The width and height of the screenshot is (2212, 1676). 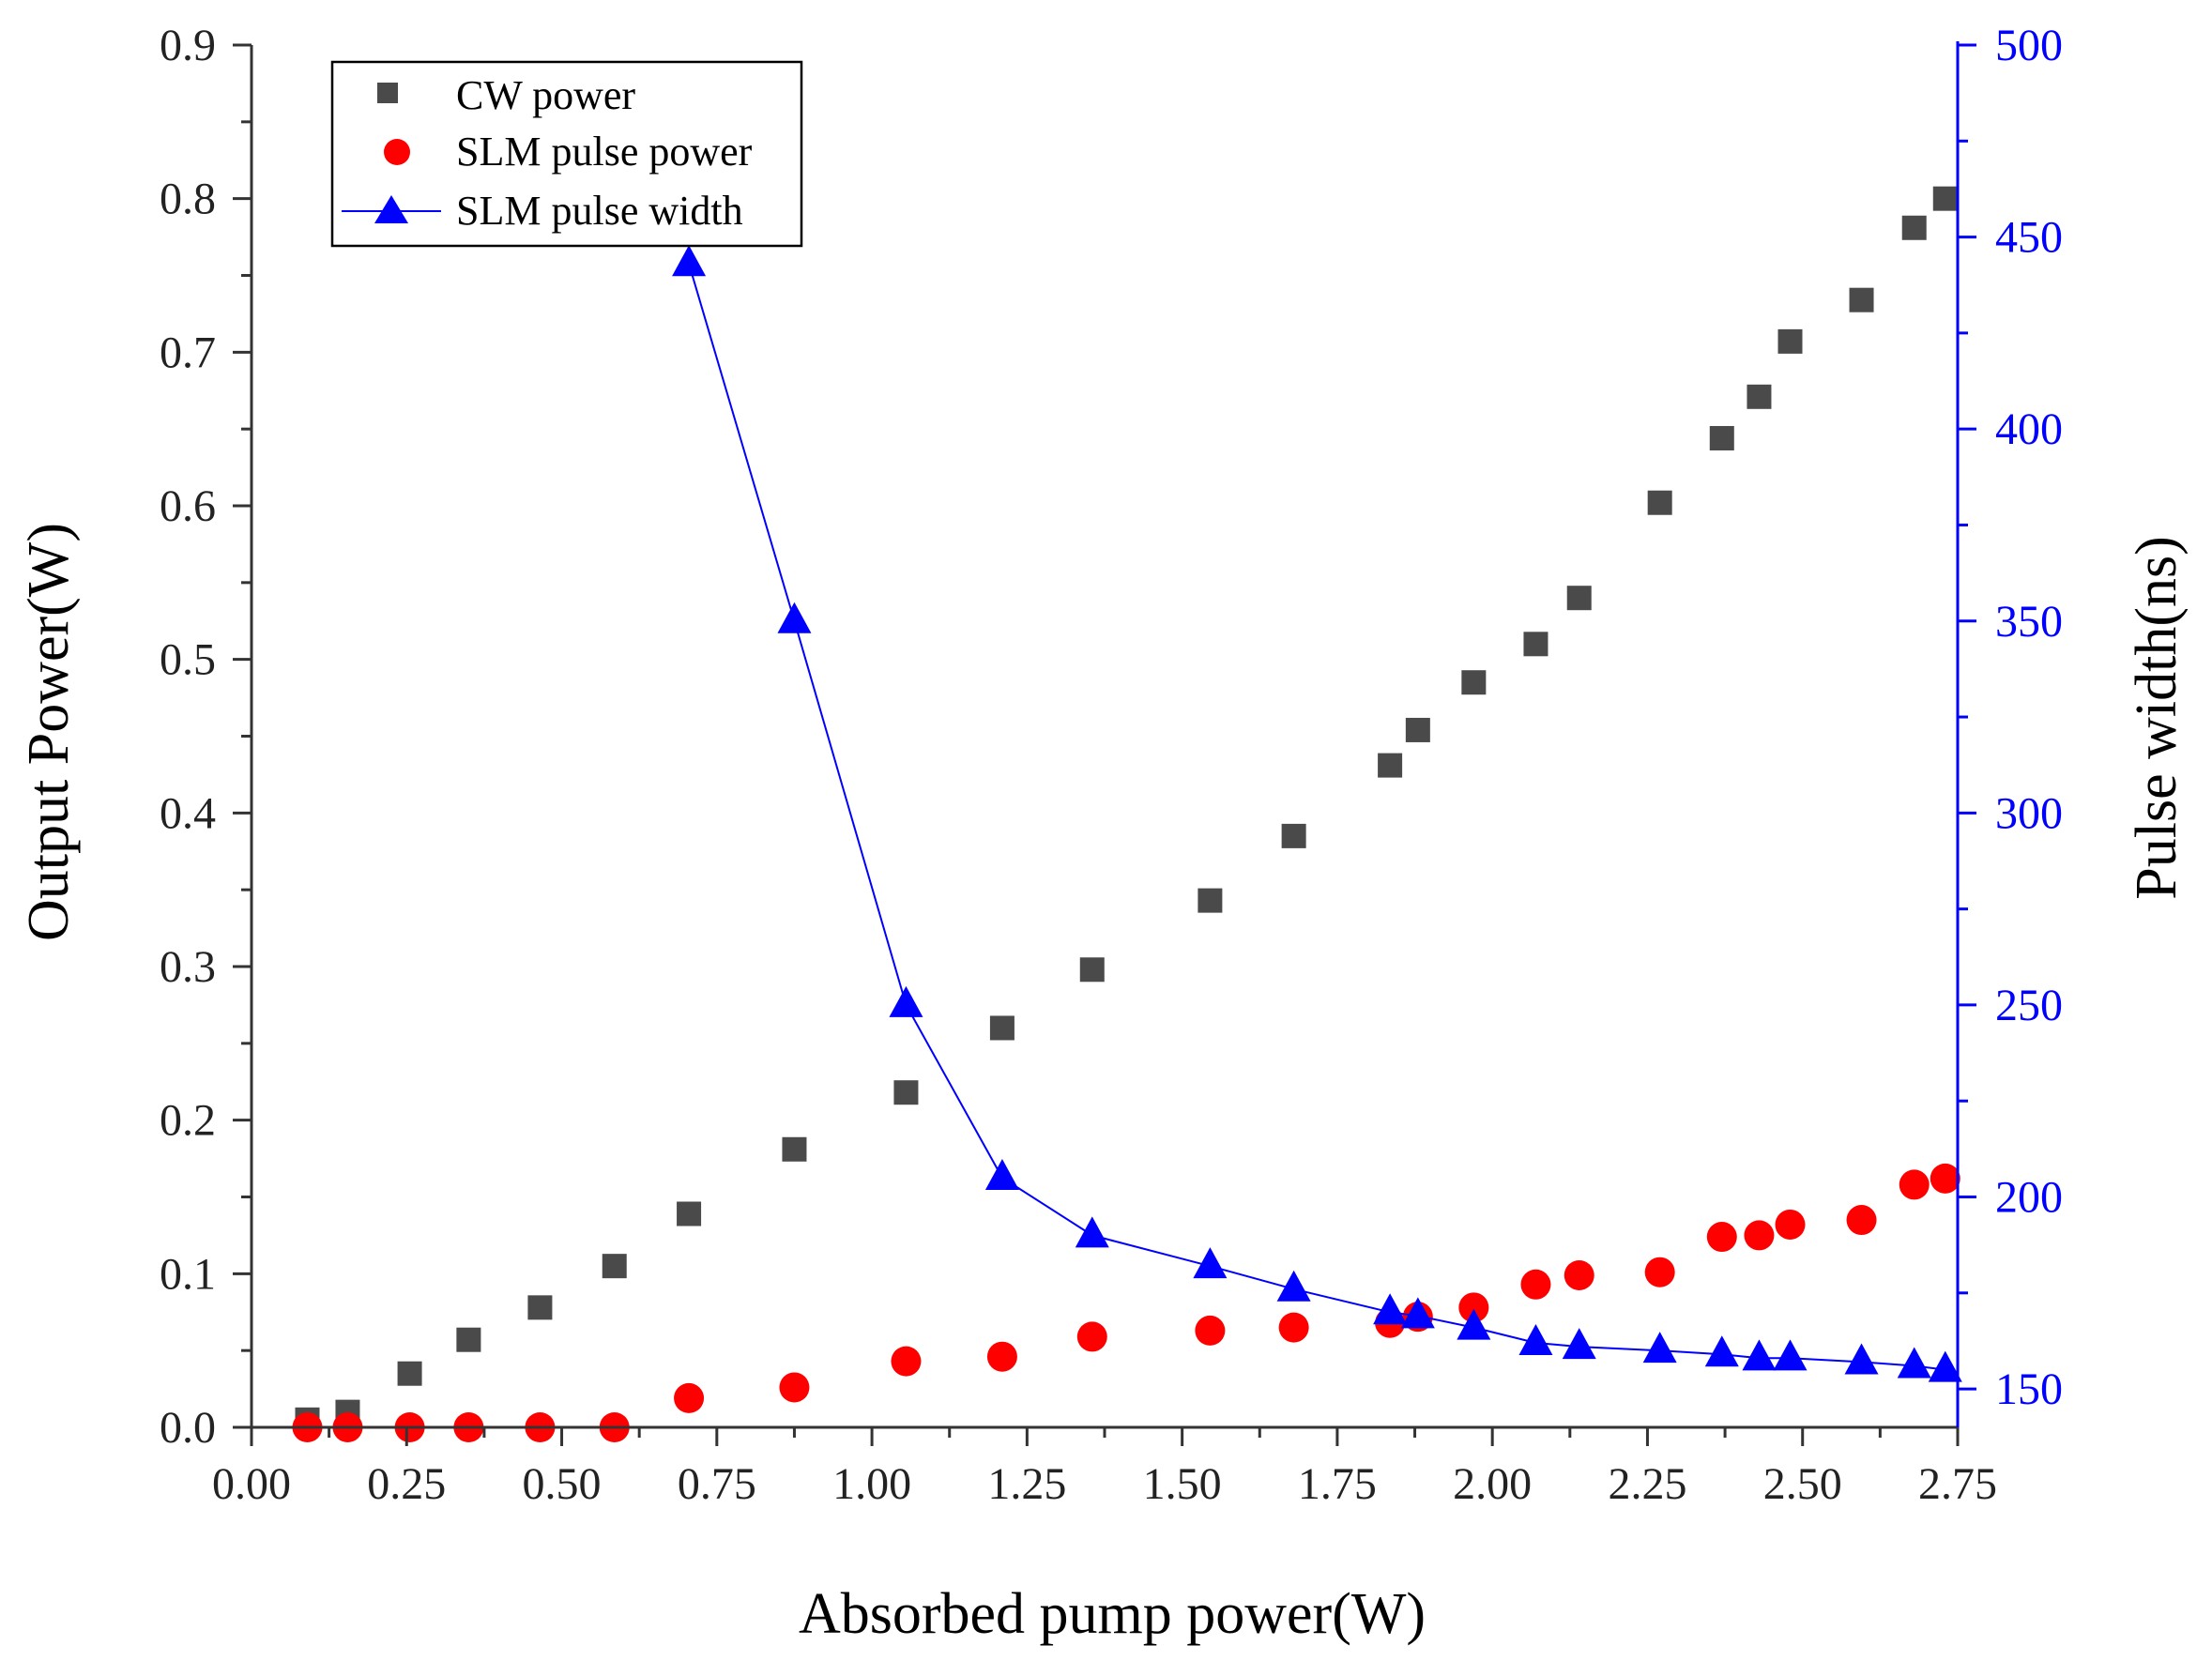 I want to click on legend-box, so click(x=566, y=154).